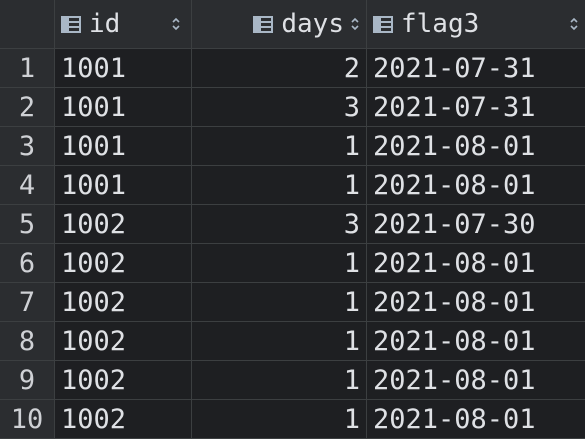  What do you see at coordinates (27, 380) in the screenshot?
I see `row-number: 9` at bounding box center [27, 380].